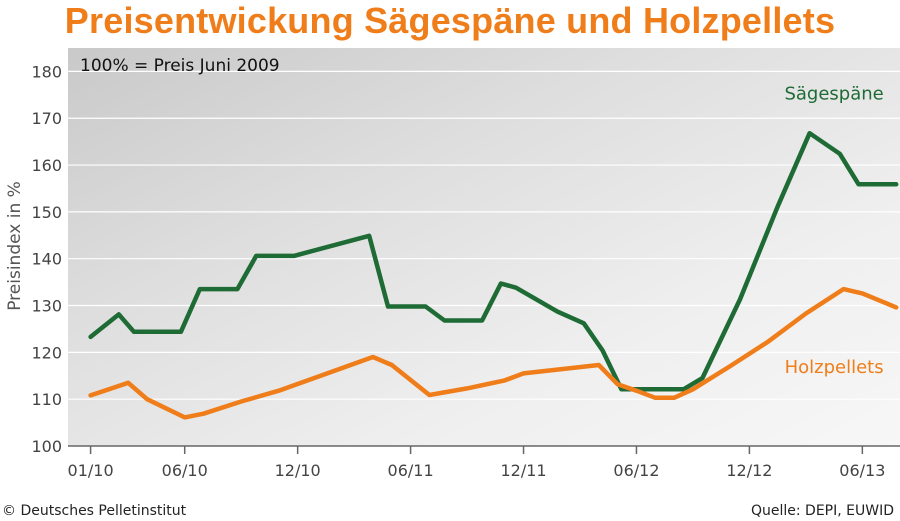  I want to click on y-tick-label: 160, so click(46, 165).